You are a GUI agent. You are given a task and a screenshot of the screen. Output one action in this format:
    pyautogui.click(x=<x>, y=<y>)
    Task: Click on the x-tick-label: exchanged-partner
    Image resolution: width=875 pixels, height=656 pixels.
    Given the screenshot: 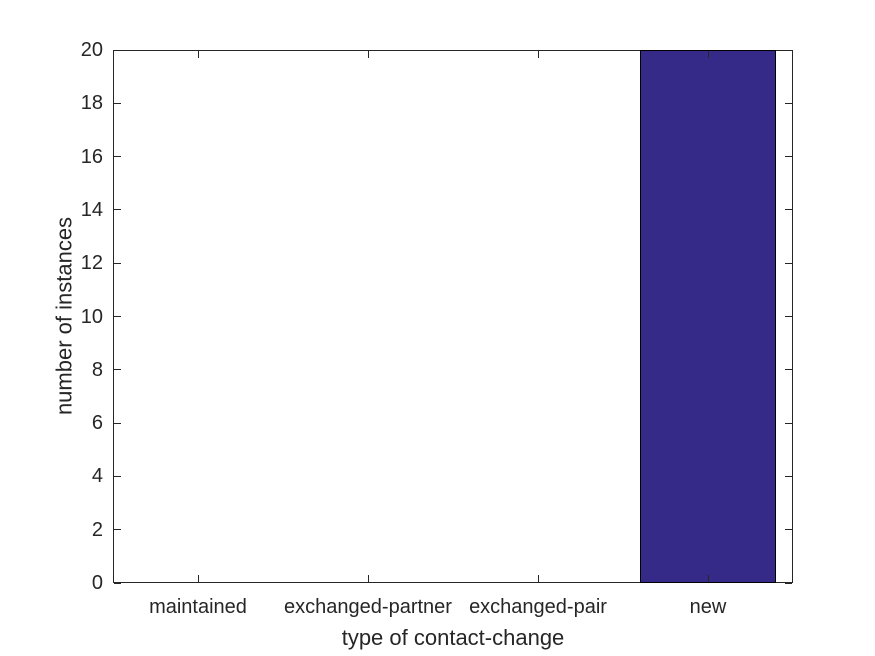 What is the action you would take?
    pyautogui.click(x=368, y=607)
    